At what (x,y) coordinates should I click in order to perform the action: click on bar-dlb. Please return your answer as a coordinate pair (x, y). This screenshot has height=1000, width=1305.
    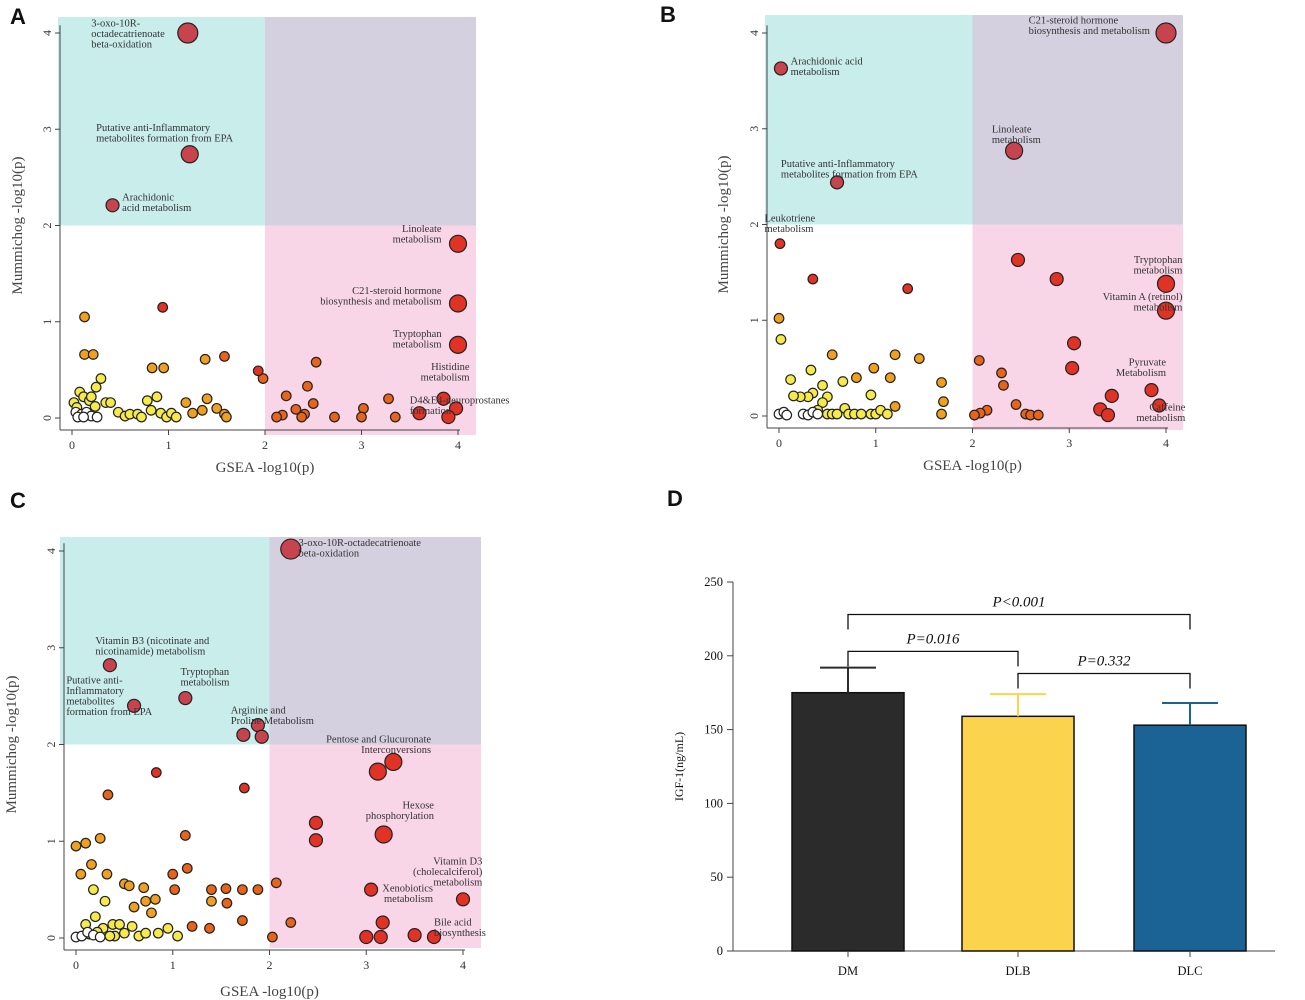
    Looking at the image, I should click on (1018, 833).